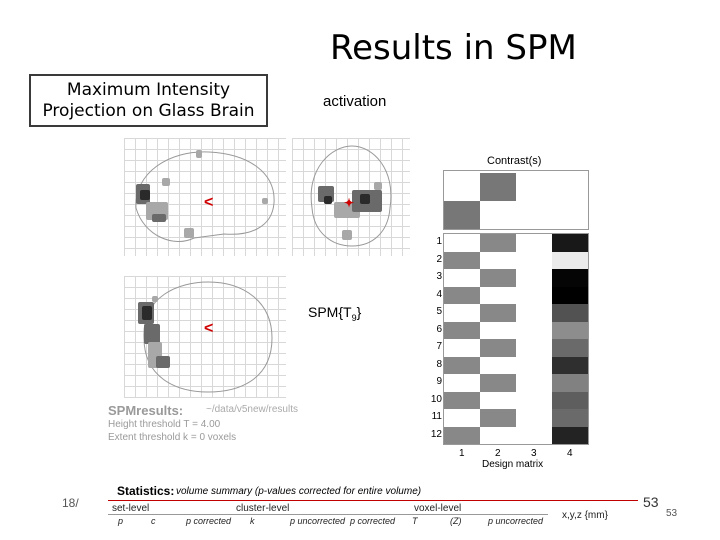 This screenshot has height=540, width=720. I want to click on height-threshold: Height threshold T = 4.00, so click(164, 424).